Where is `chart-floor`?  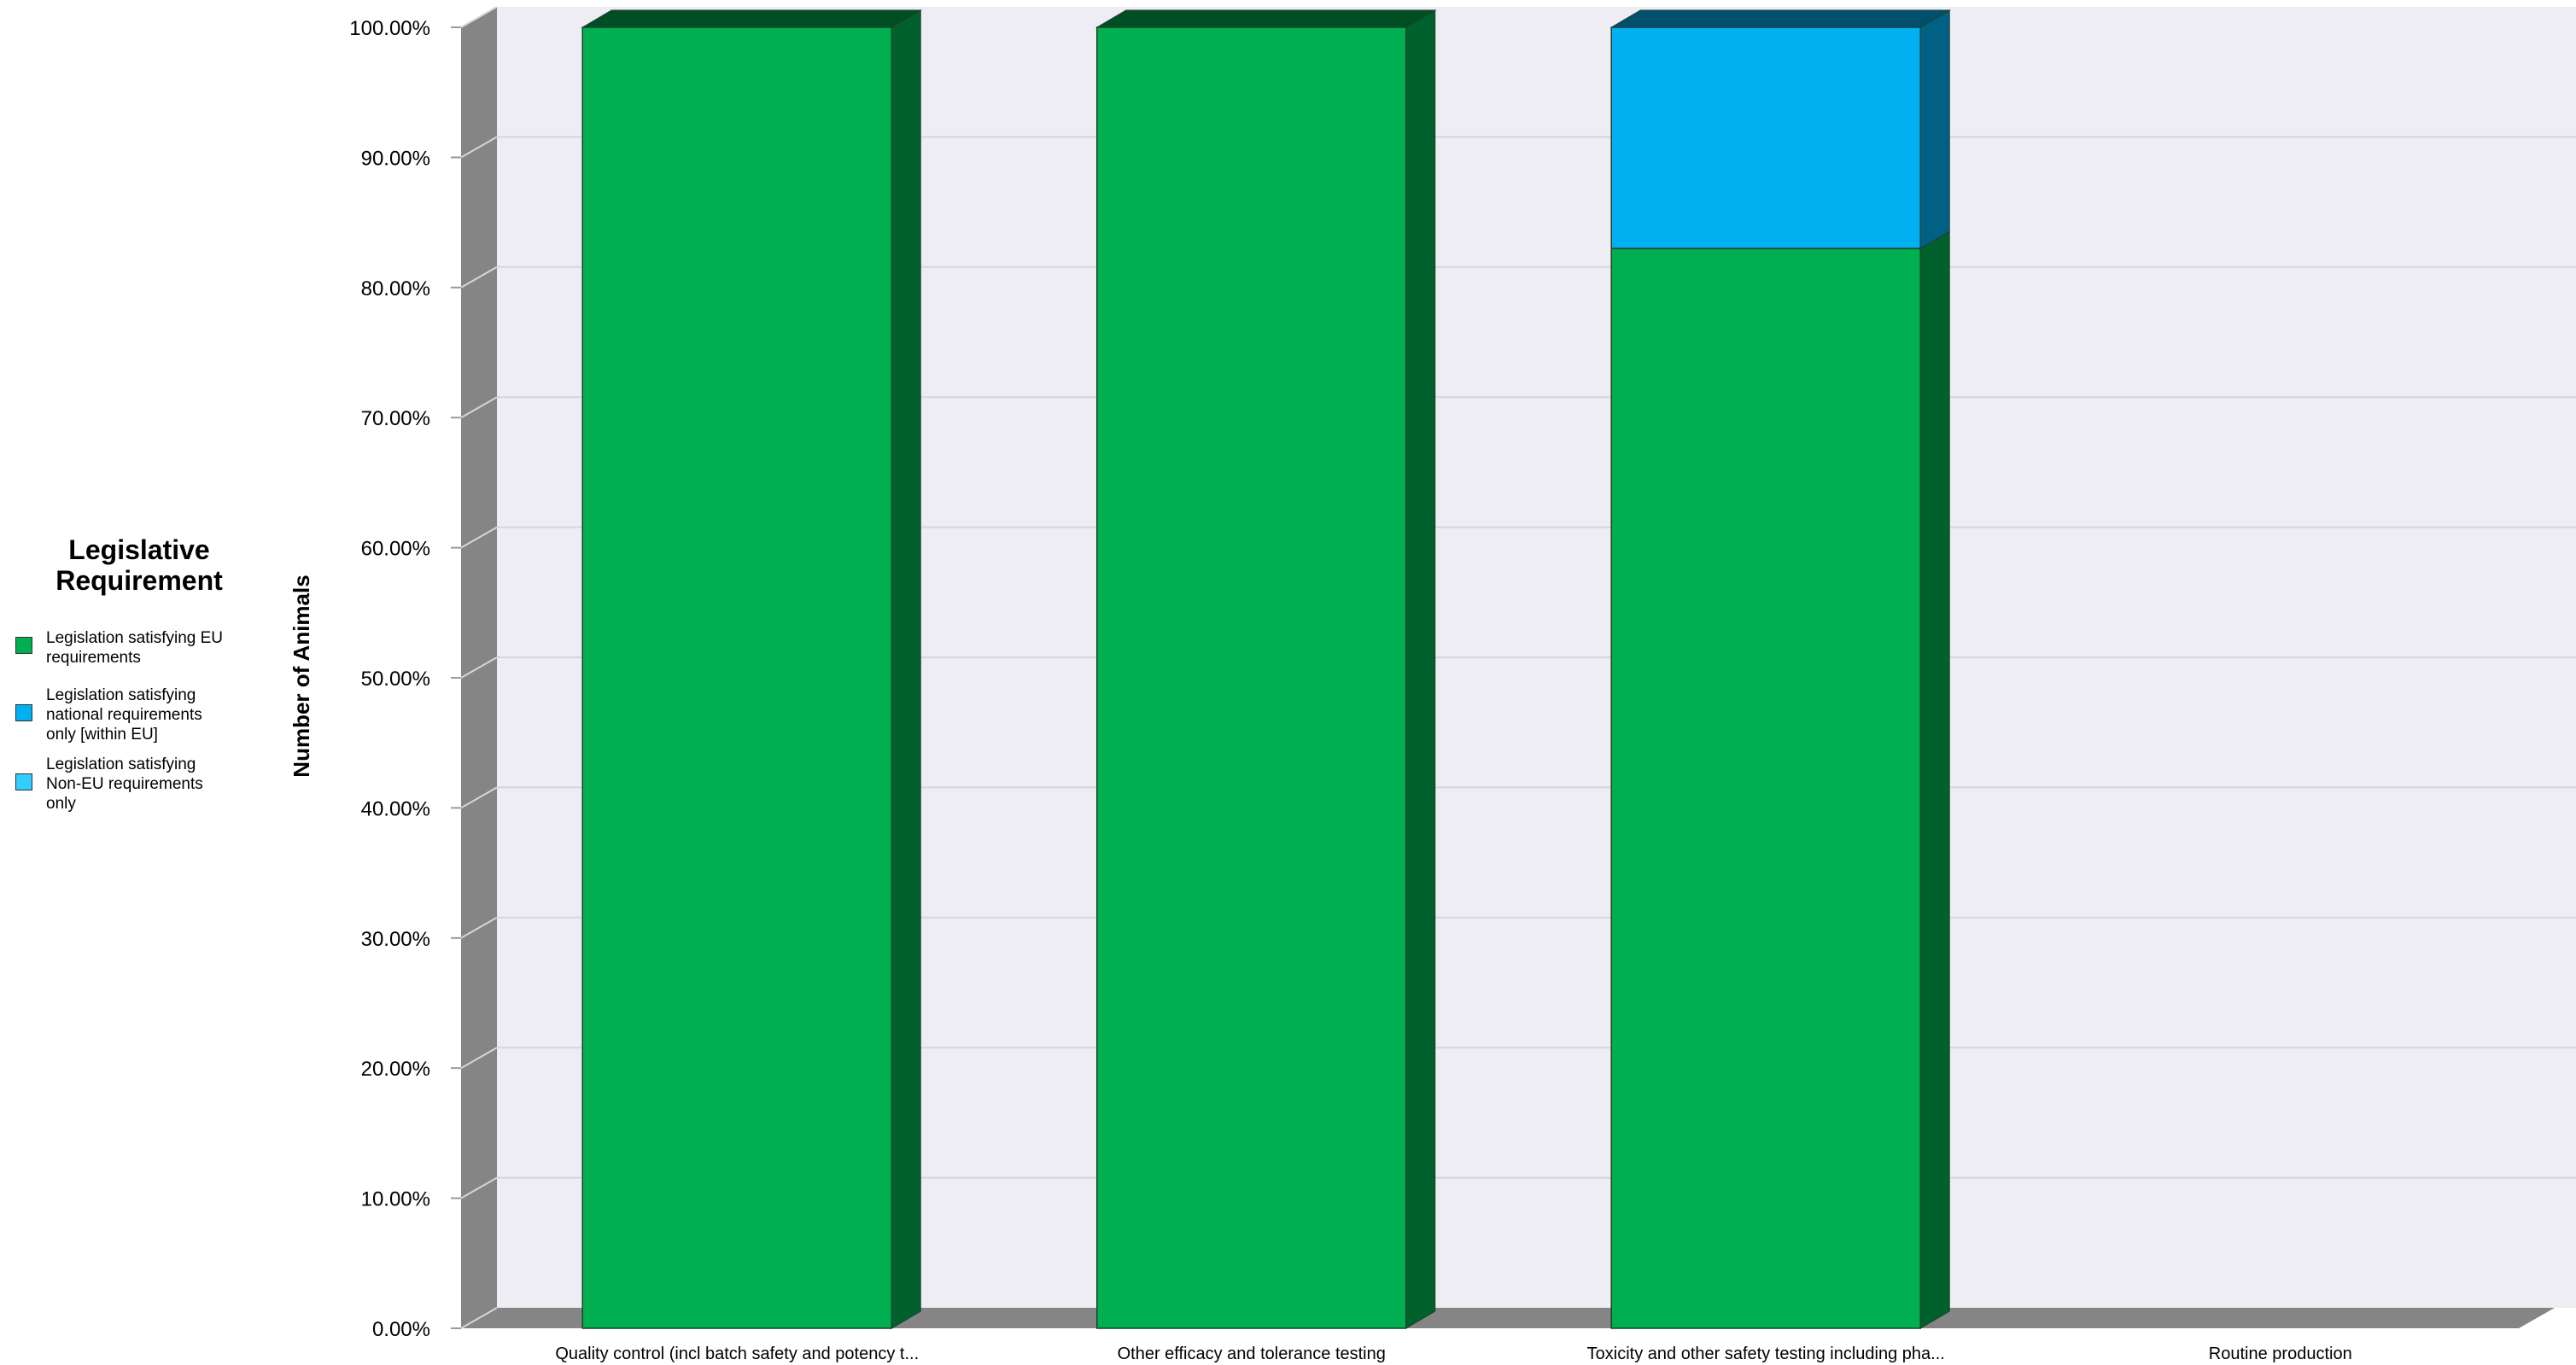
chart-floor is located at coordinates (1508, 1318).